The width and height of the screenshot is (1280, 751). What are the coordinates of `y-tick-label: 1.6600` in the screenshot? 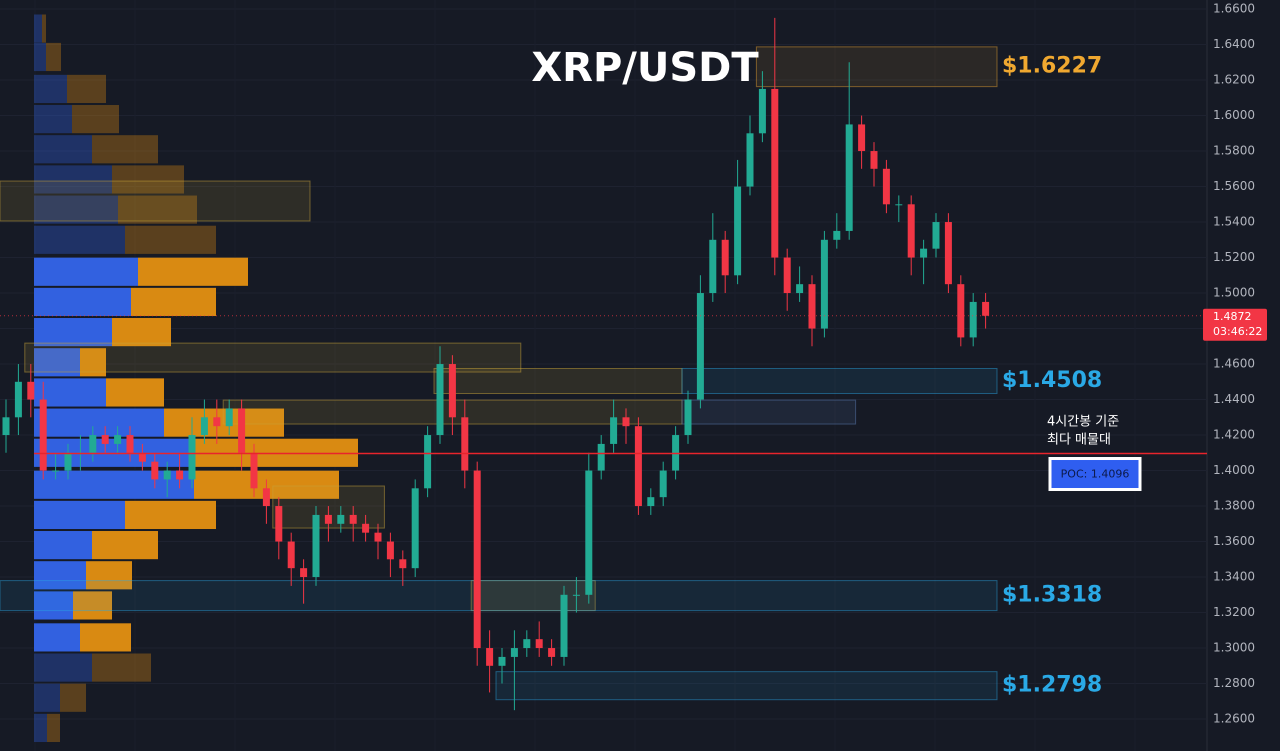 It's located at (1234, 9).